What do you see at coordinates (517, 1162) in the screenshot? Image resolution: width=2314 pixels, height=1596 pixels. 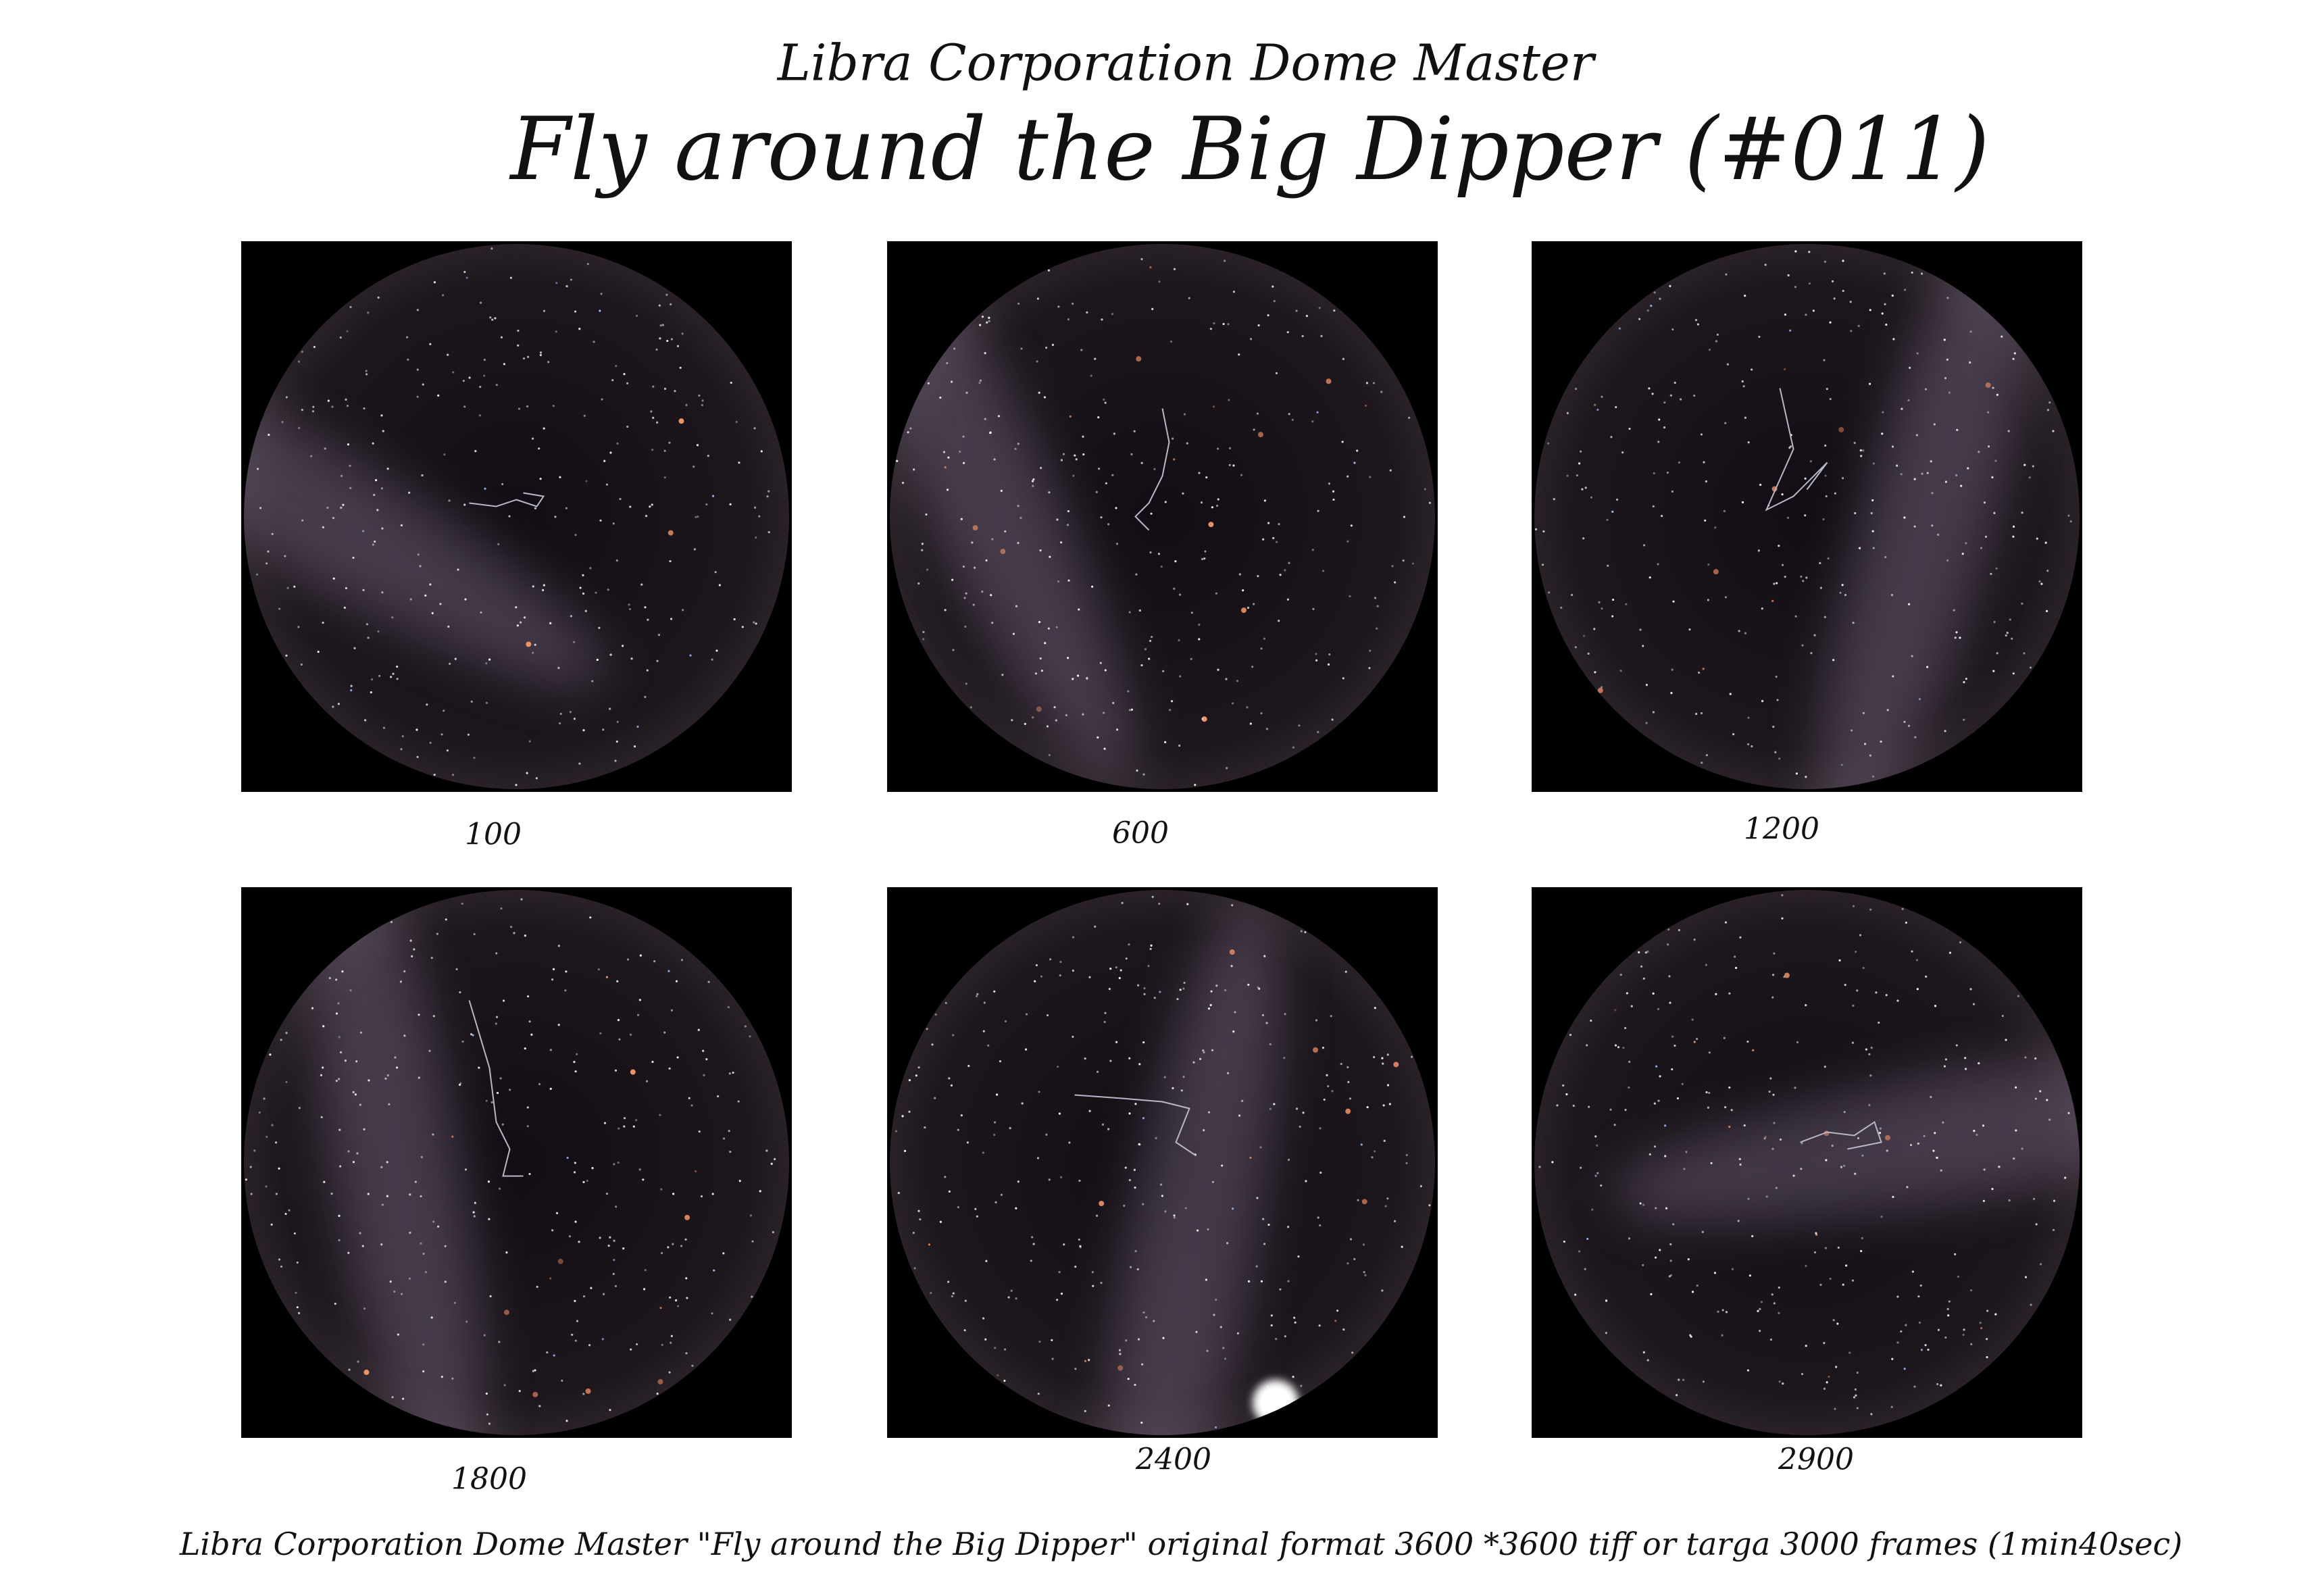 I see `dome` at bounding box center [517, 1162].